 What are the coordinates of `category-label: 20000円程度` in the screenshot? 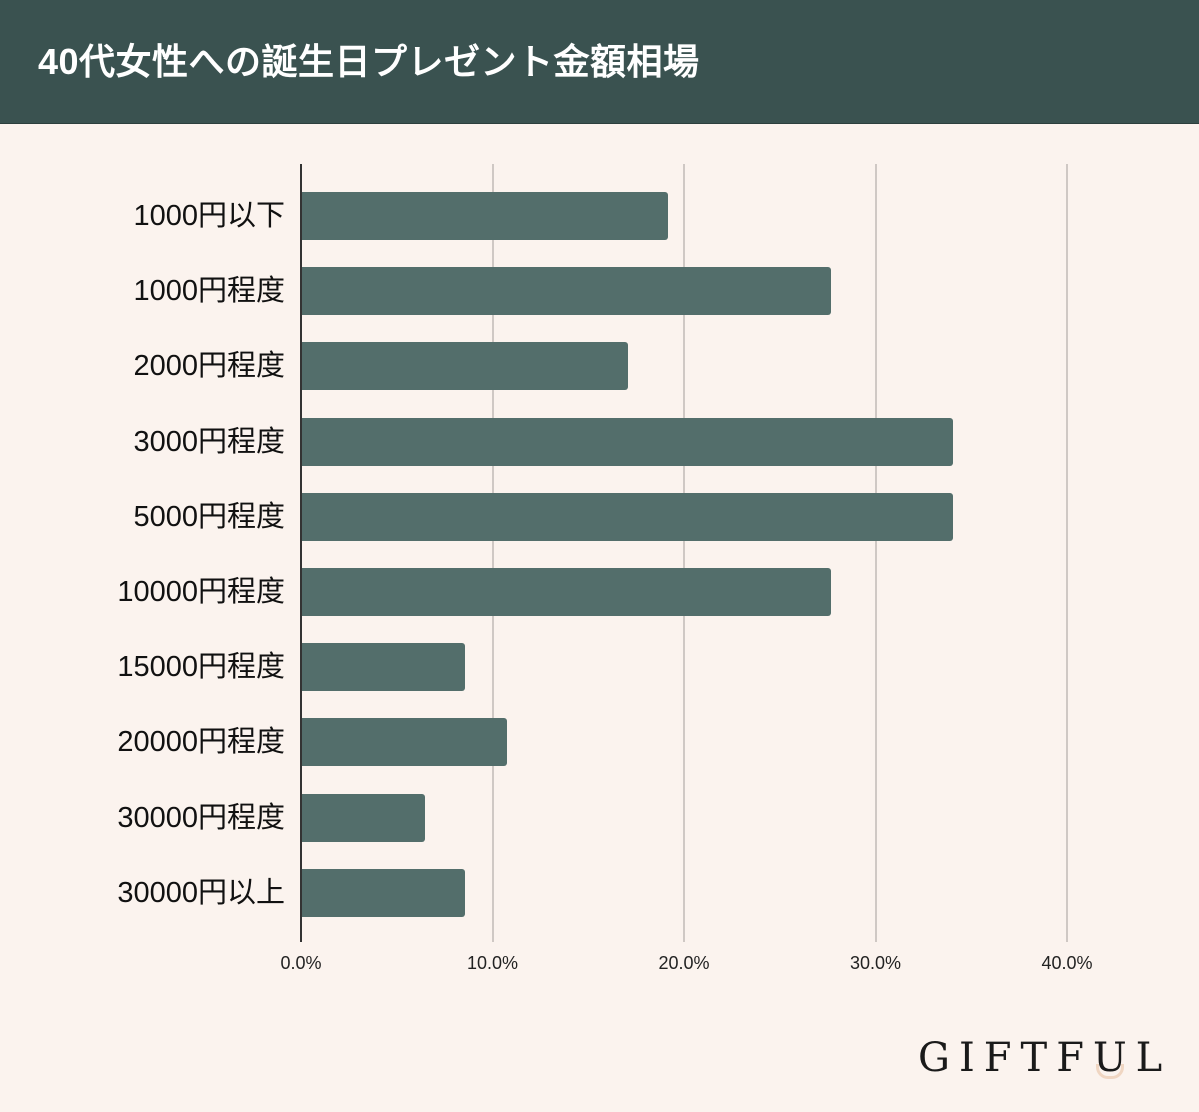 It's located at (201, 742).